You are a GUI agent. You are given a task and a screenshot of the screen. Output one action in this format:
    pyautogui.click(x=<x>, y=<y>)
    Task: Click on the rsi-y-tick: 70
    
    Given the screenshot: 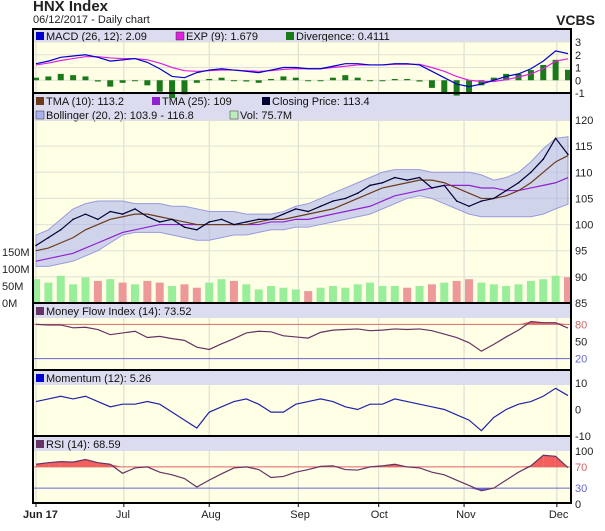 What is the action you would take?
    pyautogui.click(x=581, y=468)
    